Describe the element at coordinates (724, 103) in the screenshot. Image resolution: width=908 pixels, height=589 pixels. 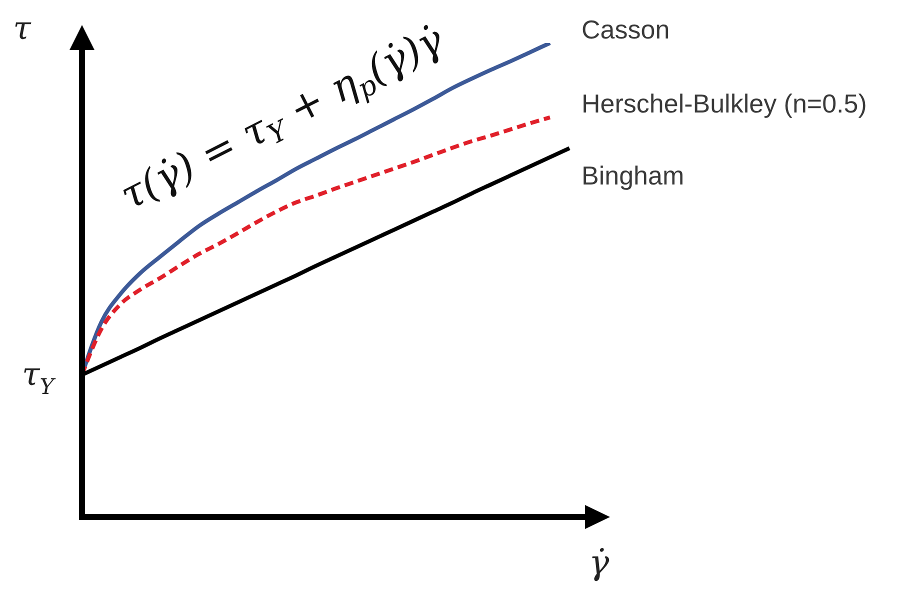
I see `series-label: Herschel-Bulkley (n=0.5)` at that location.